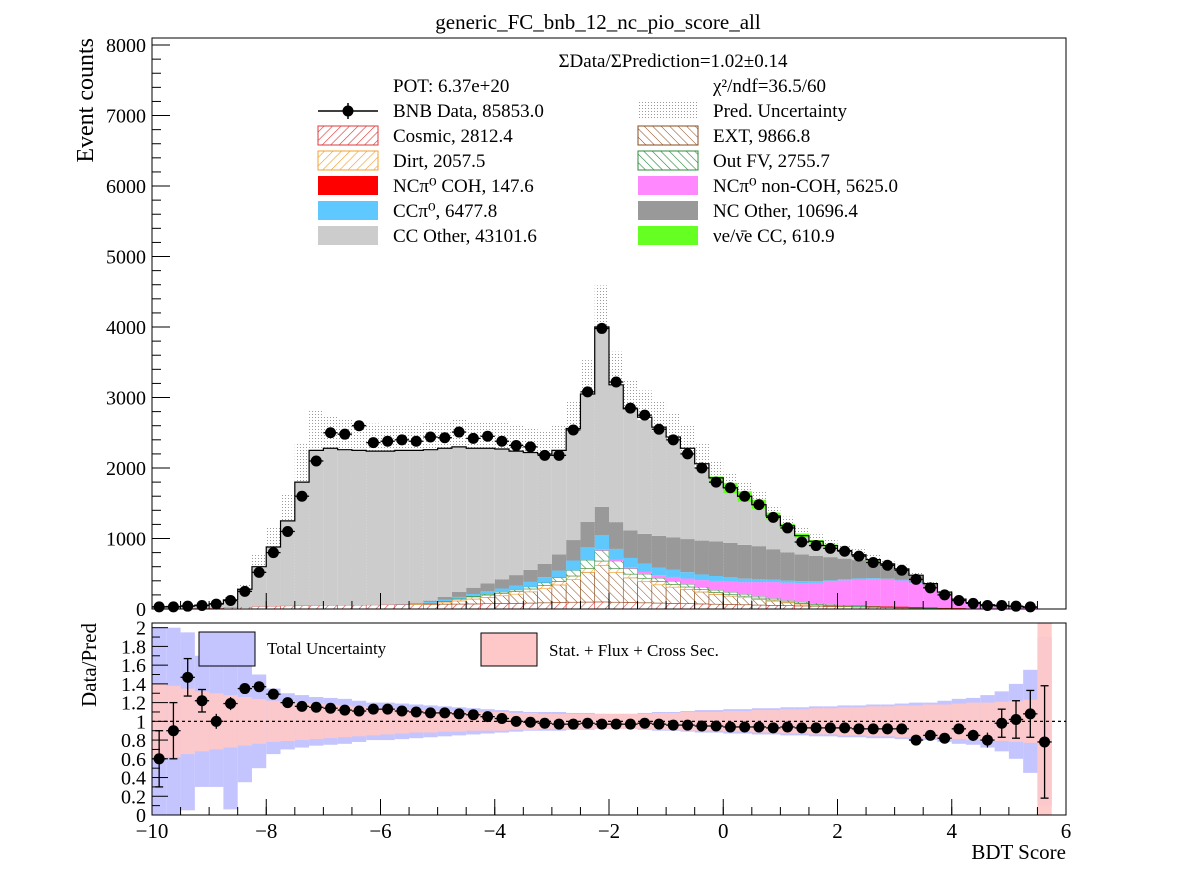 This screenshot has height=875, width=1198. What do you see at coordinates (348, 210) in the screenshot?
I see `legend-swatch-cc-pi0` at bounding box center [348, 210].